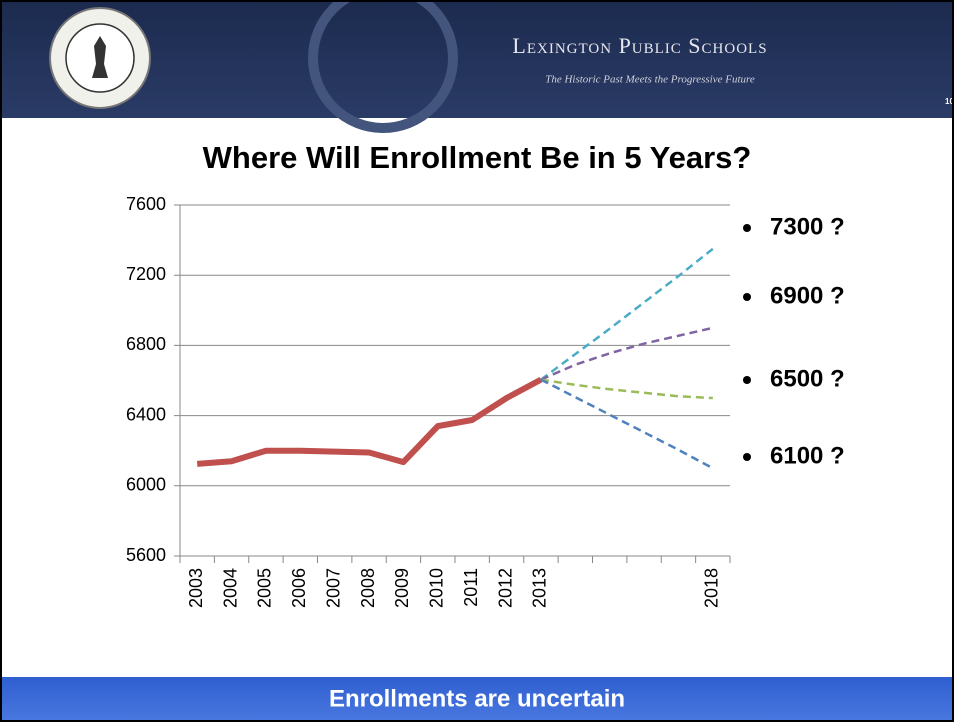 Image resolution: width=954 pixels, height=722 pixels. What do you see at coordinates (807, 226) in the screenshot?
I see `bullet-text: 7300 ?` at bounding box center [807, 226].